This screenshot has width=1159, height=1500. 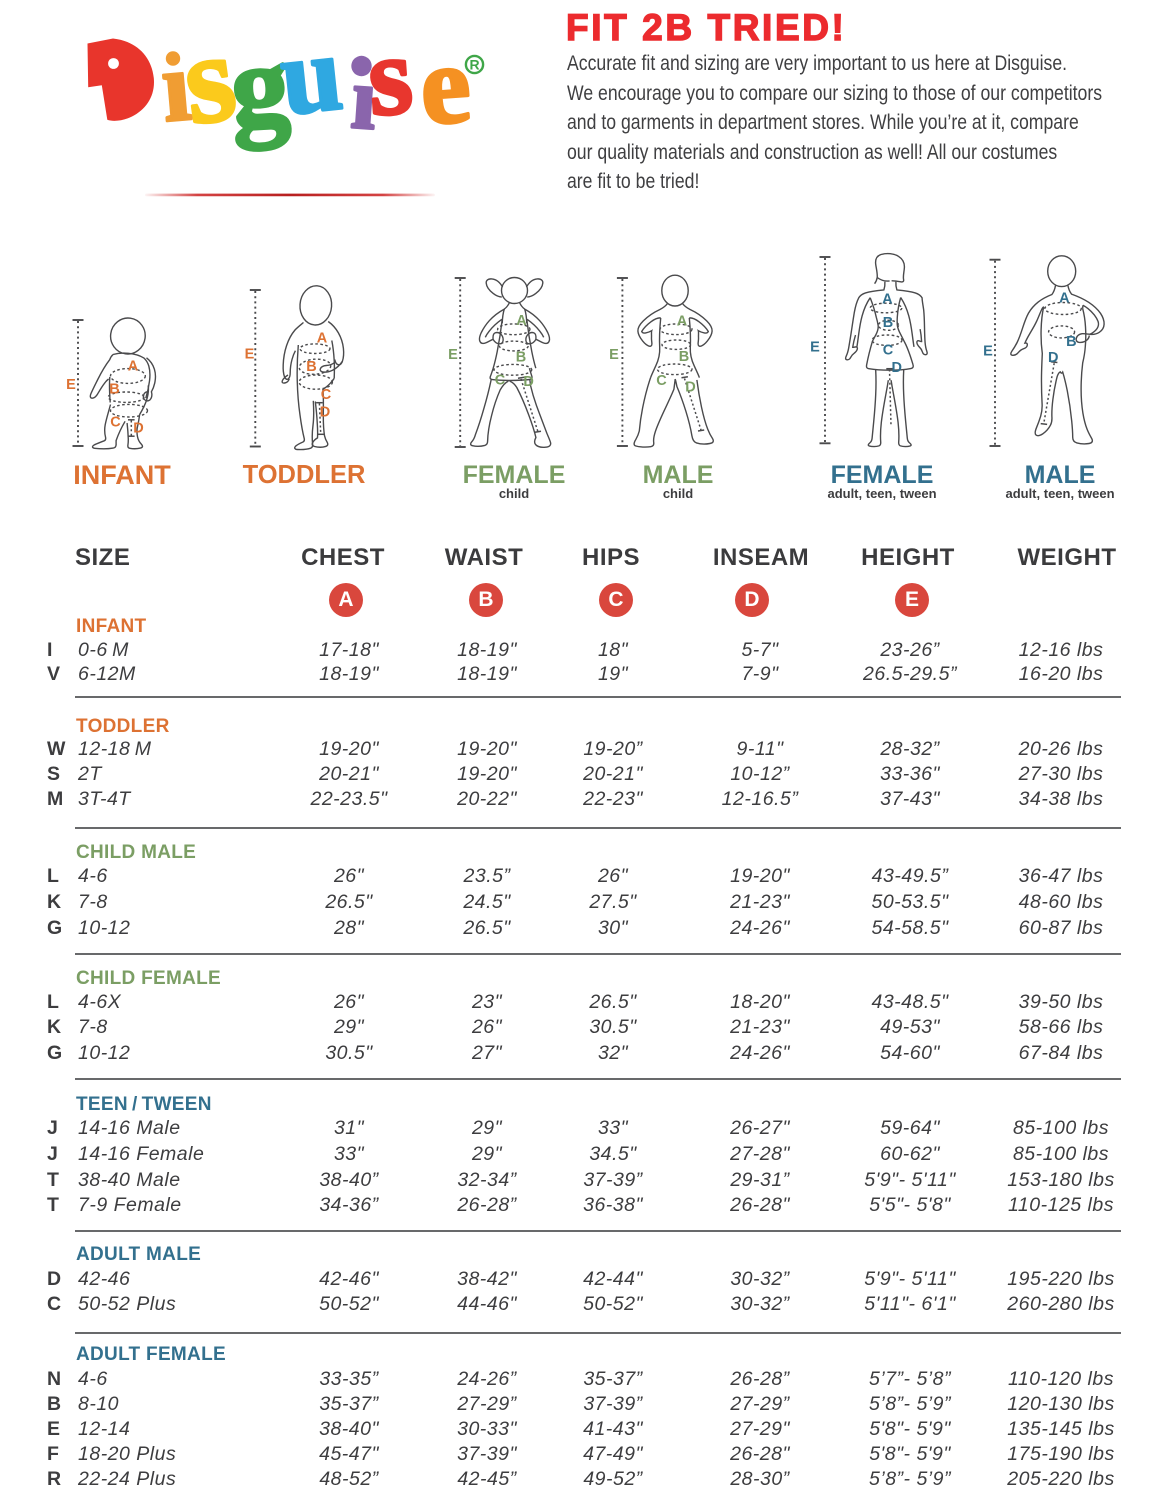 What do you see at coordinates (445, 85) in the screenshot?
I see `svg-text: e` at bounding box center [445, 85].